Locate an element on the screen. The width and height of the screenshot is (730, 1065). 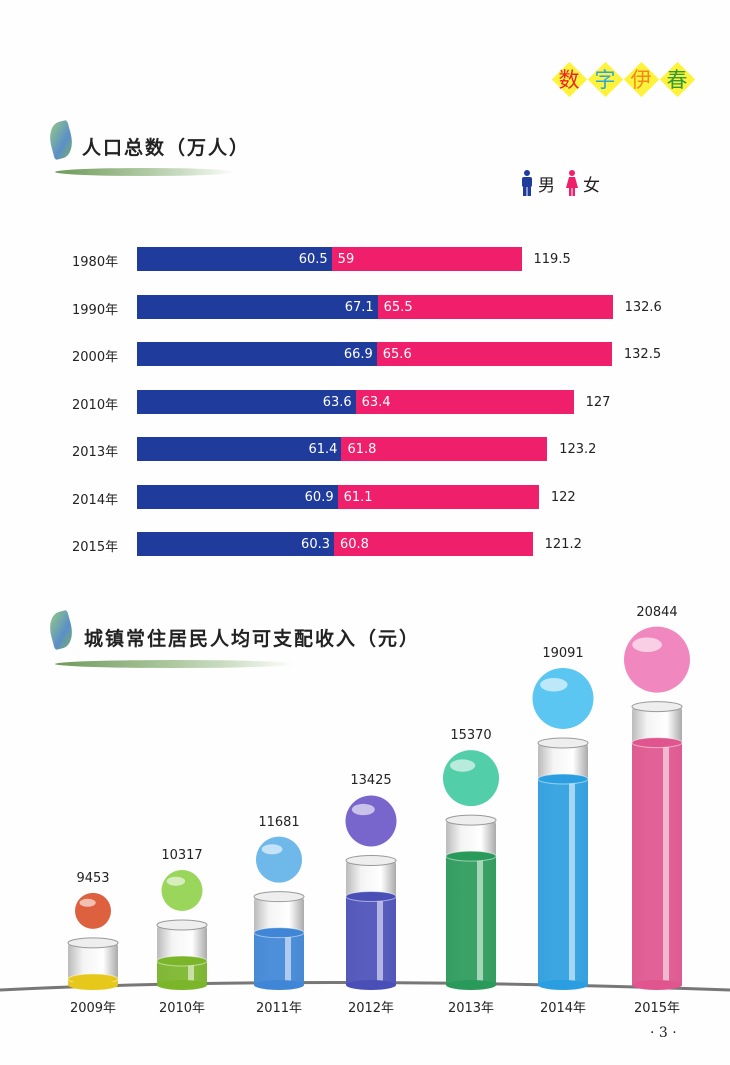
logo-char: 数 is located at coordinates (569, 79).